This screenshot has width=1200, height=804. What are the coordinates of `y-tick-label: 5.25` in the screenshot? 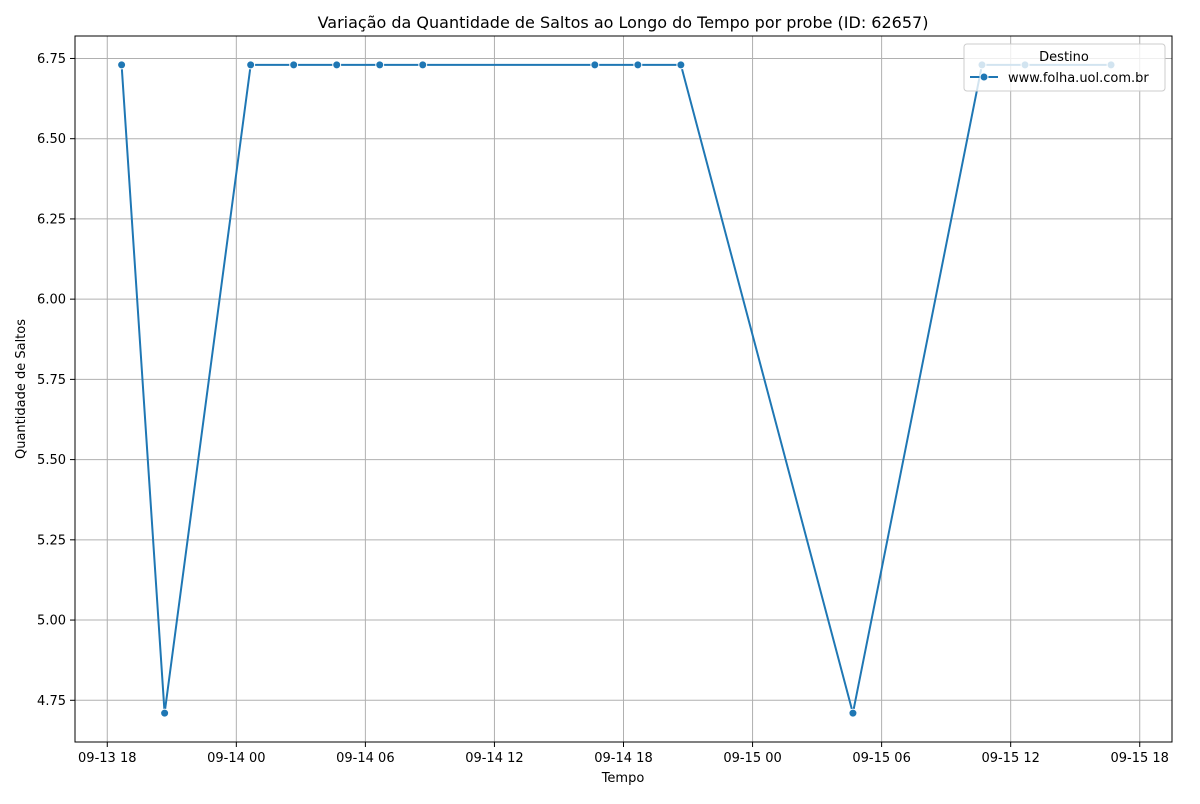 It's located at (51, 540).